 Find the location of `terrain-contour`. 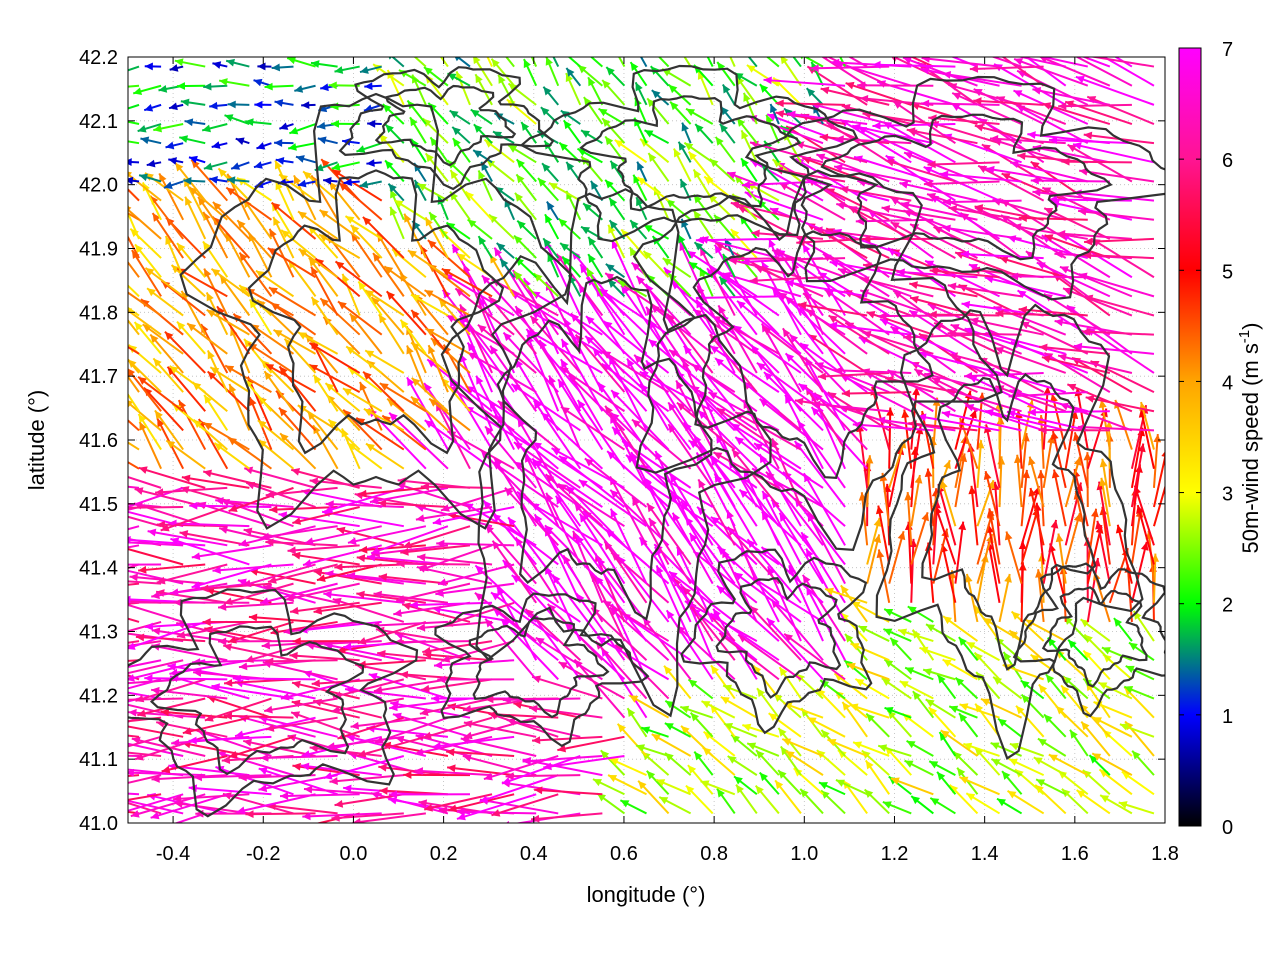

terrain-contour is located at coordinates (690, 153).